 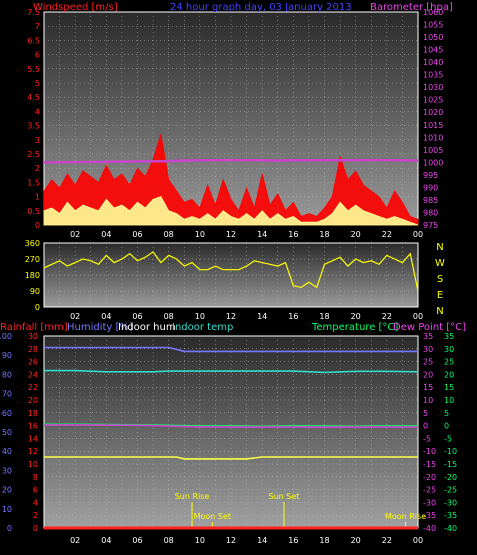 I want to click on panel1-title: 24 hour graph day, 03 January 2013, so click(x=261, y=7).